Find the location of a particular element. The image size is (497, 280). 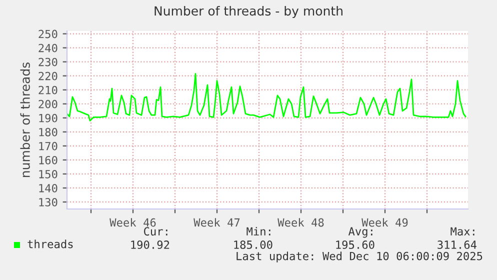

text: Cur: 190.92 is located at coordinates (150, 238).